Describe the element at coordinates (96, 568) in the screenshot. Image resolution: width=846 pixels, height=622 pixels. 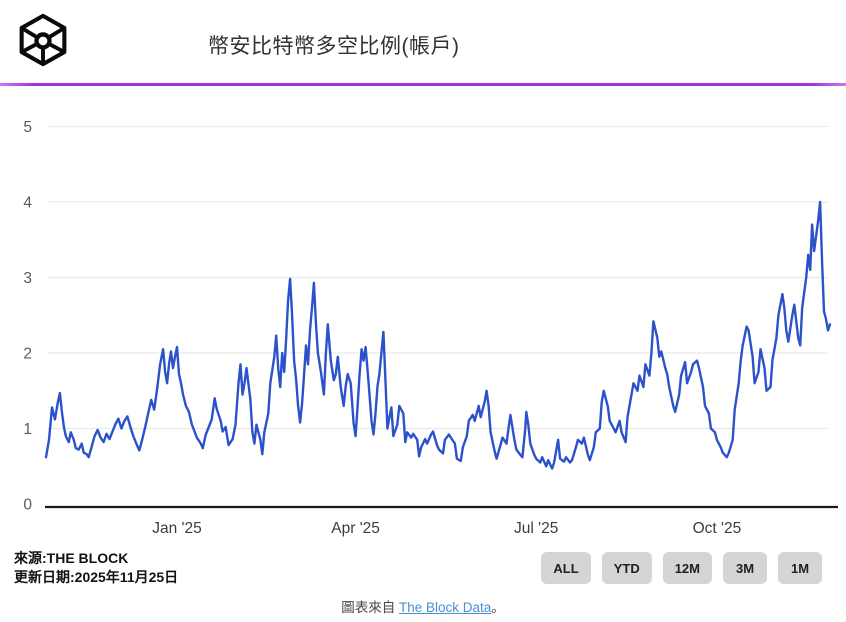
I see `source-block: 來源:THE BLOCK 更新日期:2025年11月25日` at that location.